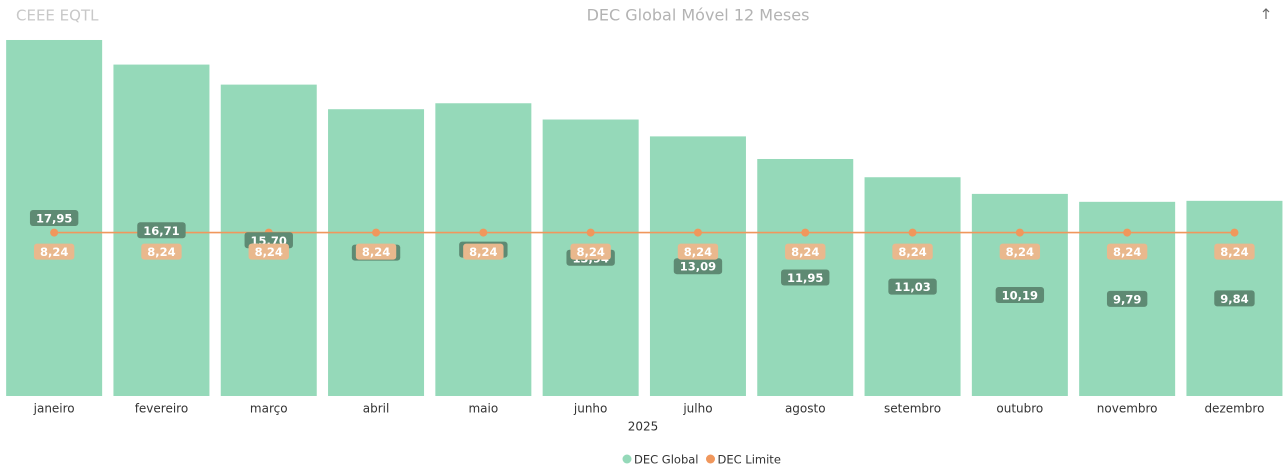 The image size is (1285, 470). Describe the element at coordinates (805, 409) in the screenshot. I see `x-tick-label: agosto` at that location.